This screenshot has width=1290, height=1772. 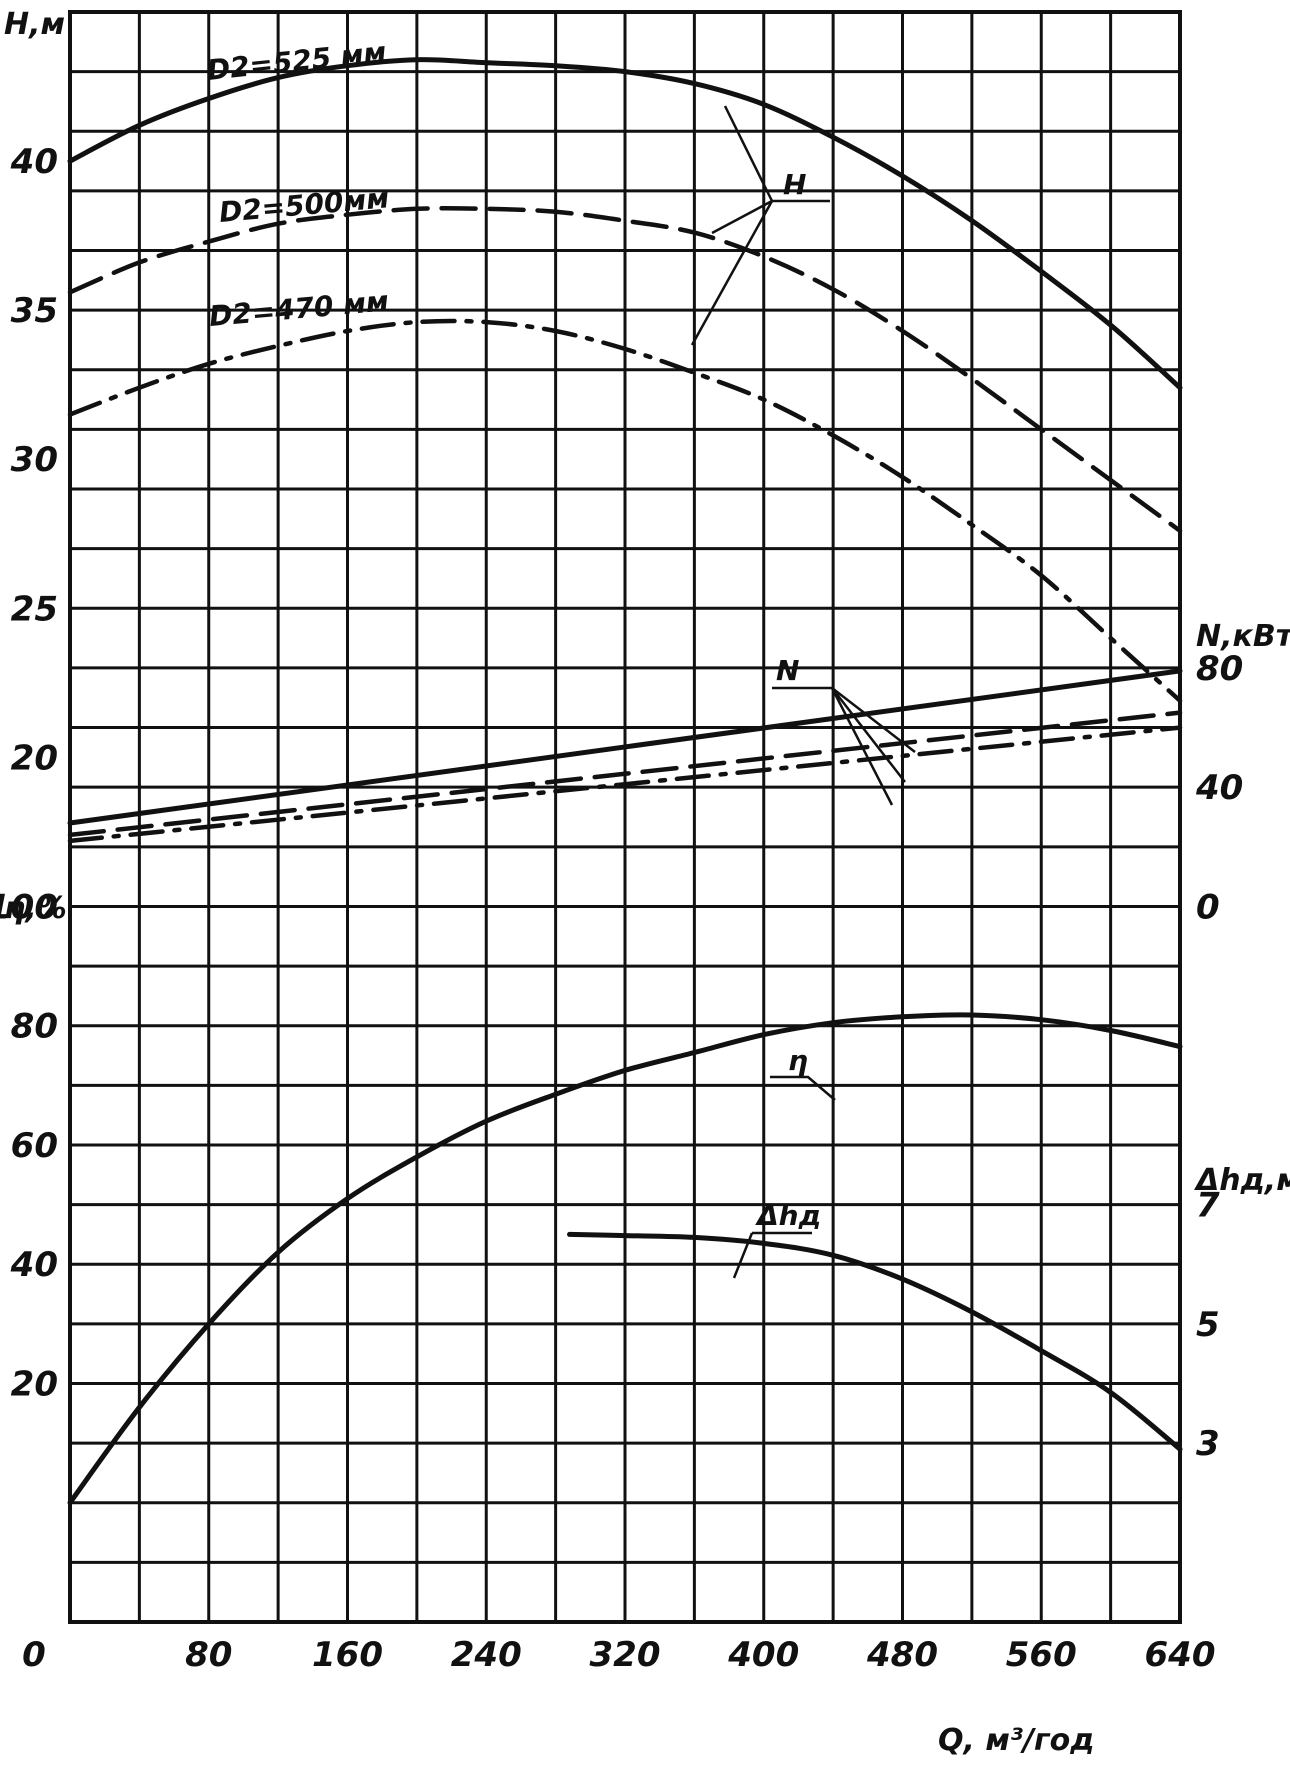 What do you see at coordinates (788, 1215) in the screenshot?
I see `label-dh: Δhд` at bounding box center [788, 1215].